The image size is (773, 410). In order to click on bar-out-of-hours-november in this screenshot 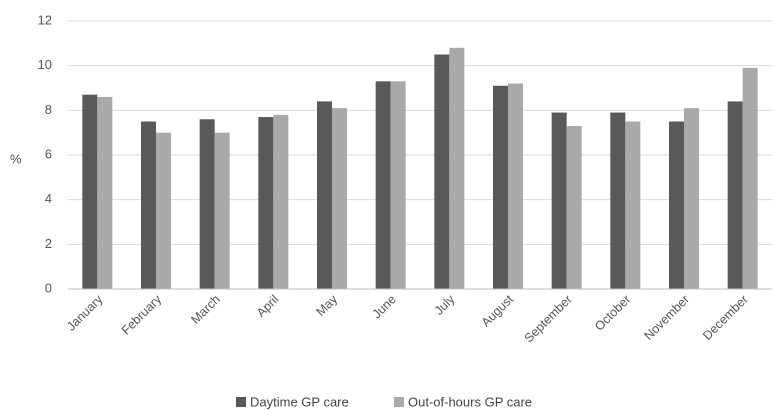, I will do `click(691, 198)`.